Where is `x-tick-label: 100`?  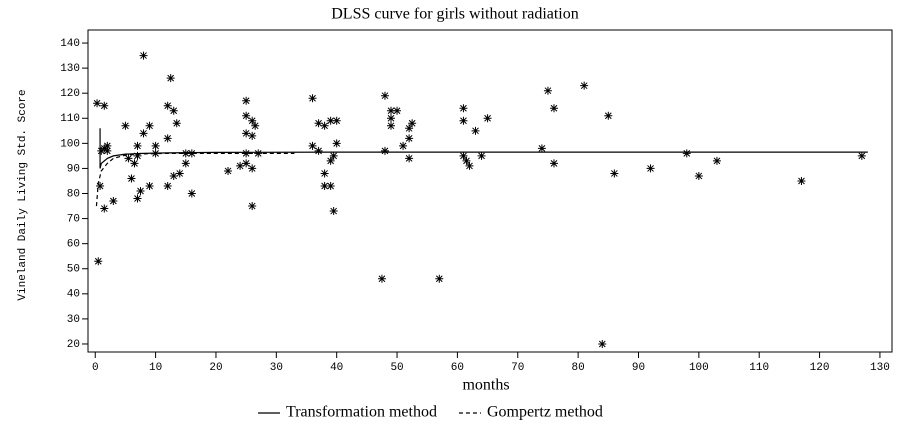 x-tick-label: 100 is located at coordinates (699, 368).